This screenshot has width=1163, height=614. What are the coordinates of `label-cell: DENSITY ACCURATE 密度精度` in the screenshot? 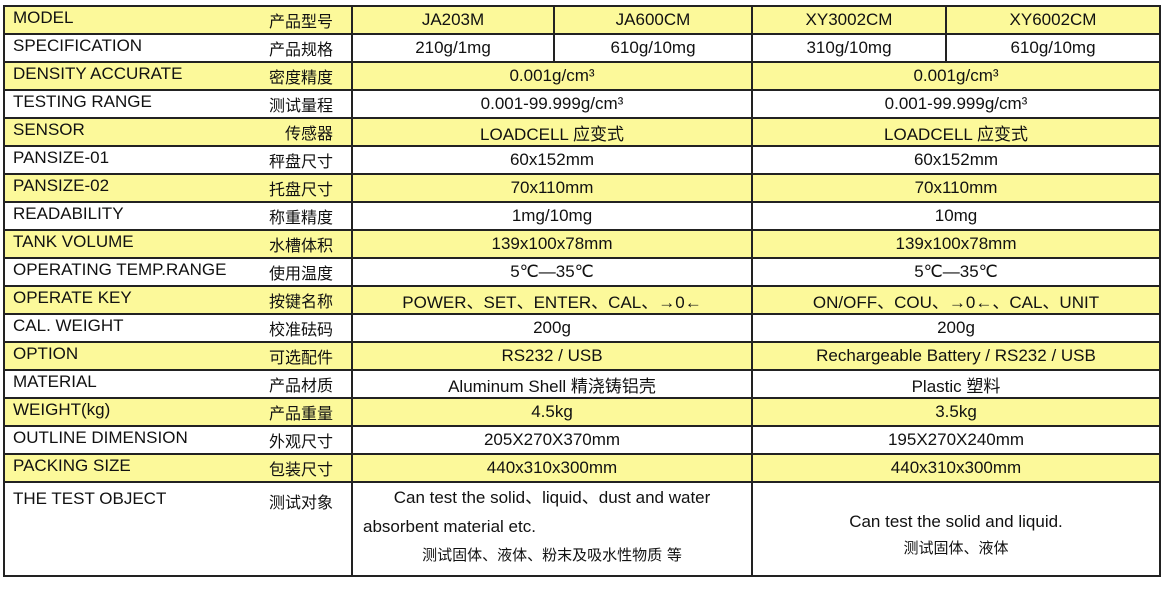 It's located at (178, 76).